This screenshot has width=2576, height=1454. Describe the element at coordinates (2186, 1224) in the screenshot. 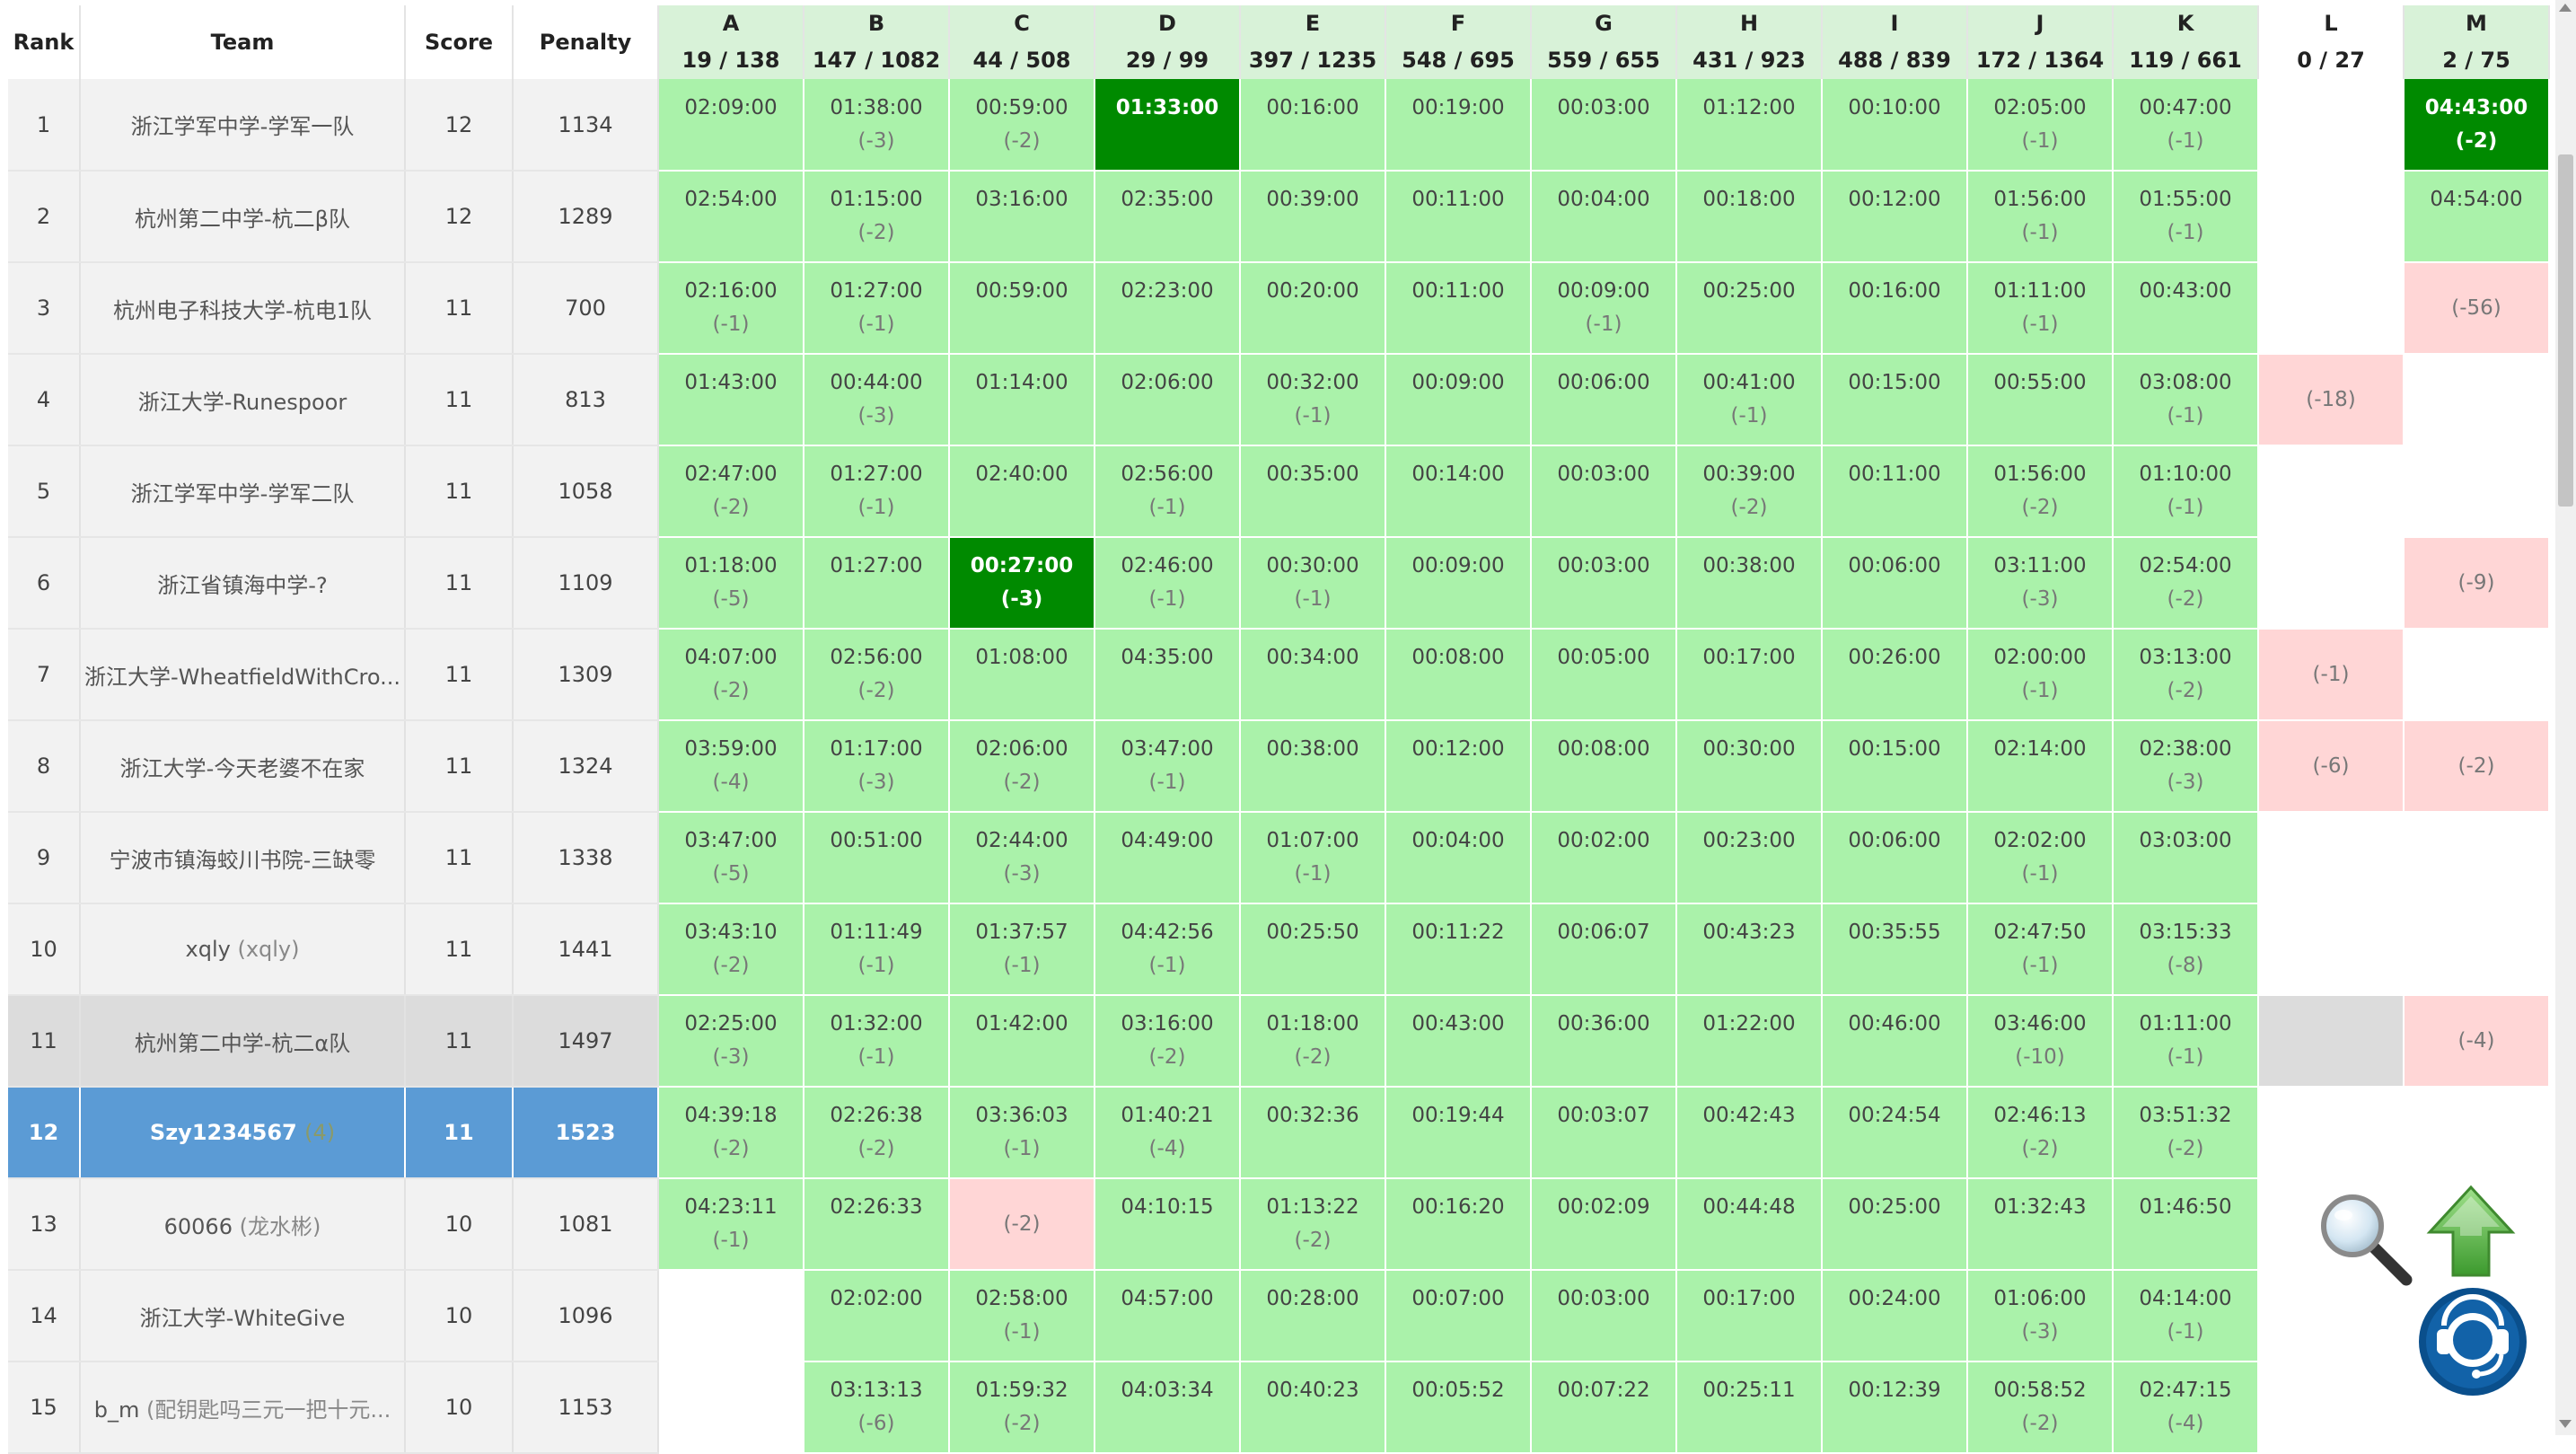

I see `problem-cell-k: 01:46:50` at that location.